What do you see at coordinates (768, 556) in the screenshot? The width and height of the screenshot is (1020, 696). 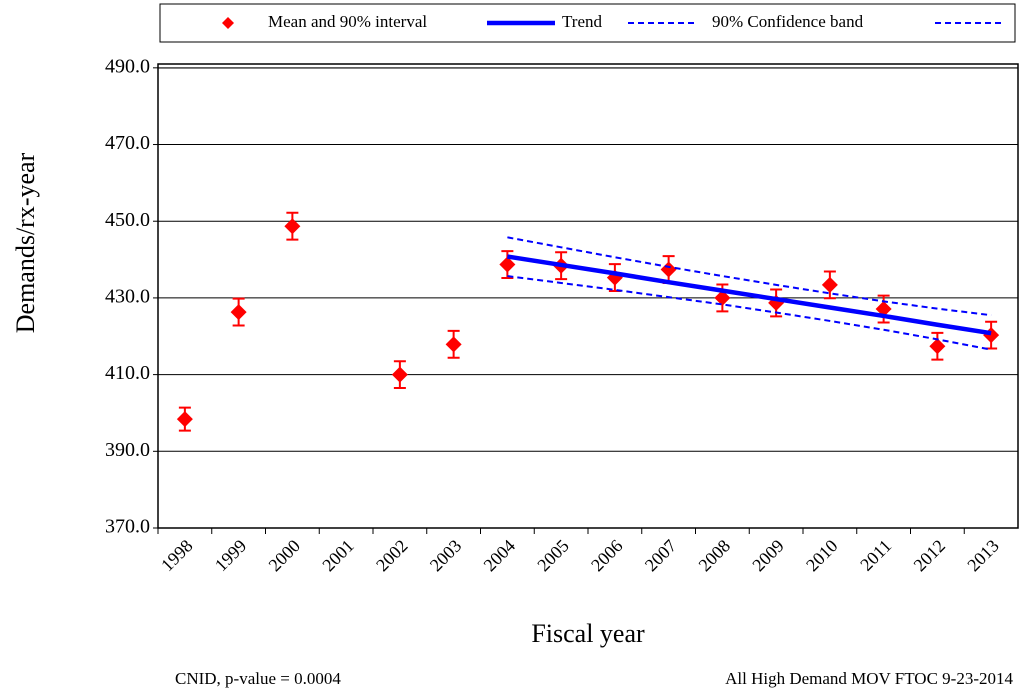 I see `x-tick-label: 2009` at bounding box center [768, 556].